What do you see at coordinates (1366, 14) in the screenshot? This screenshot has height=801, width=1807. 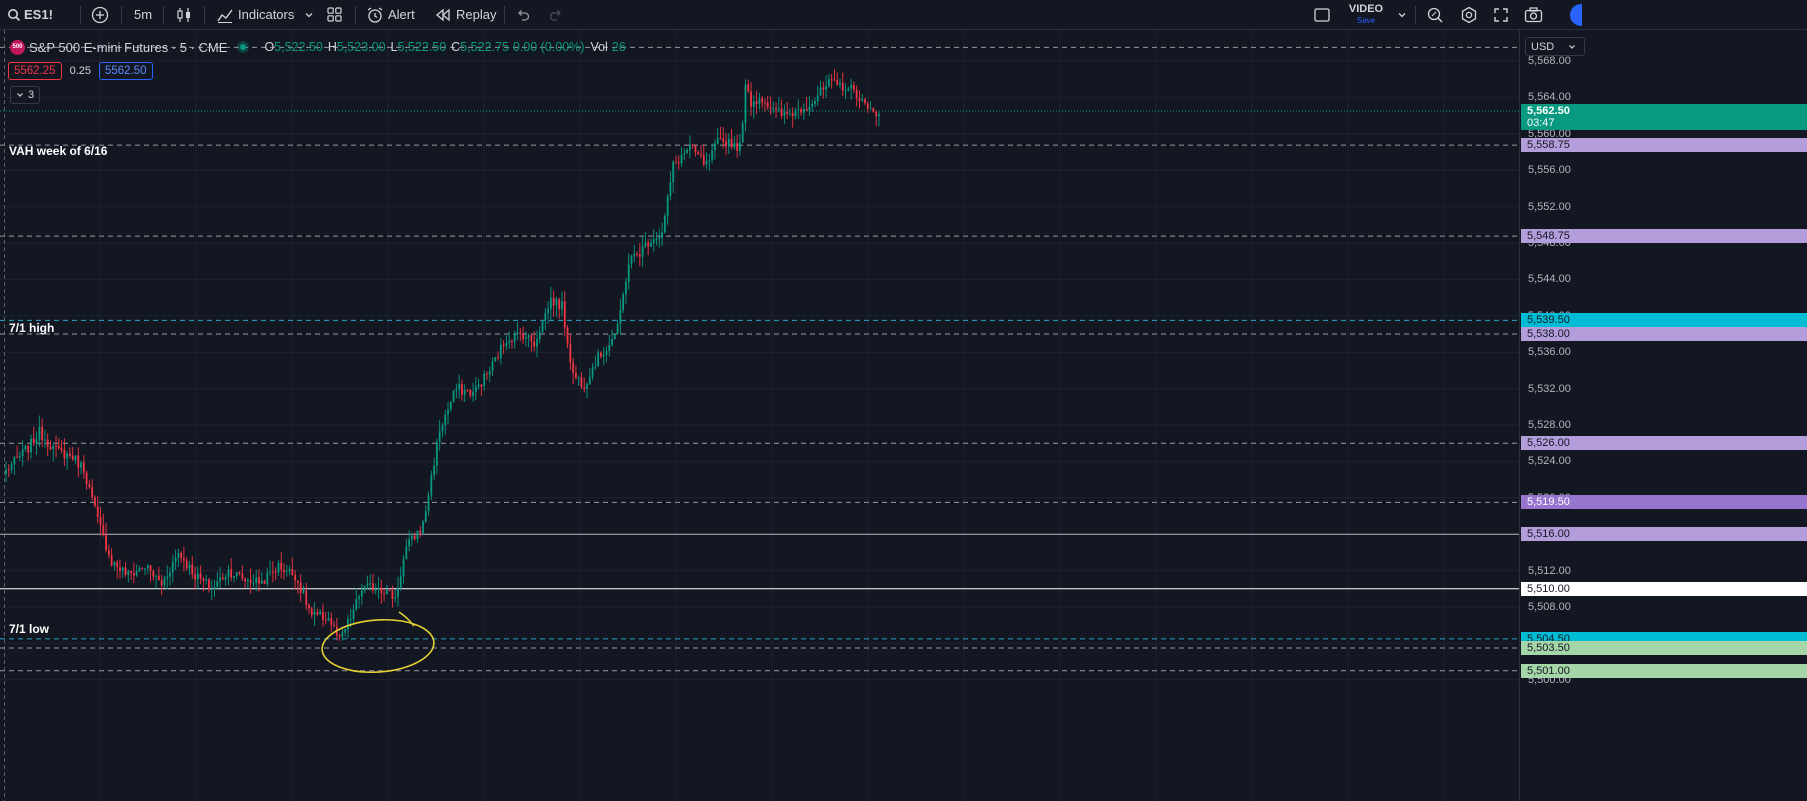 I see `video-save-button: VIDEO Save` at bounding box center [1366, 14].